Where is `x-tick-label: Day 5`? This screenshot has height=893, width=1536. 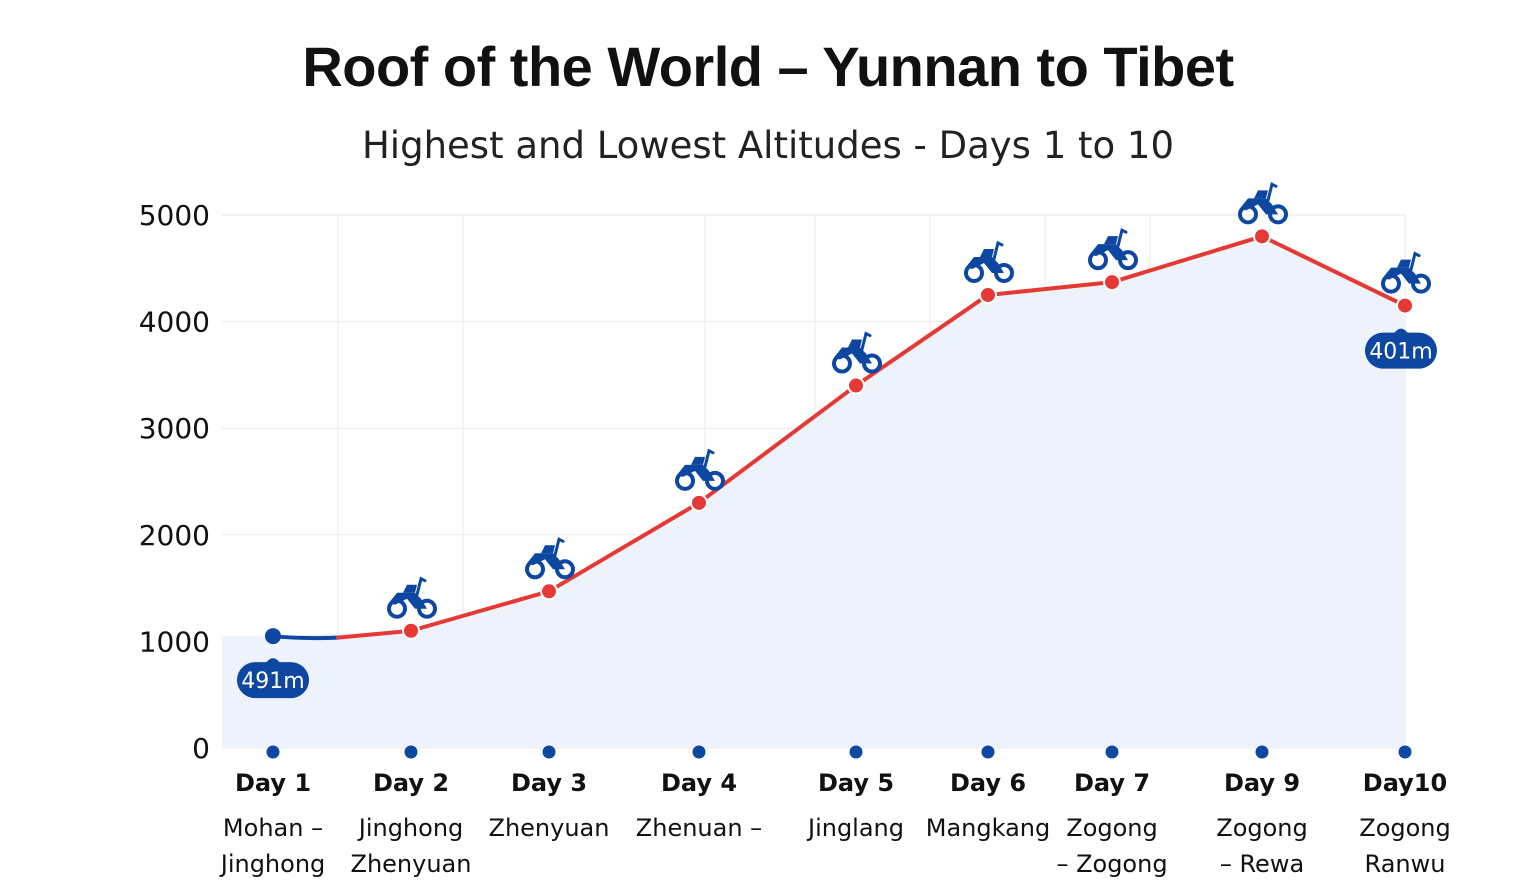 x-tick-label: Day 5 is located at coordinates (856, 783).